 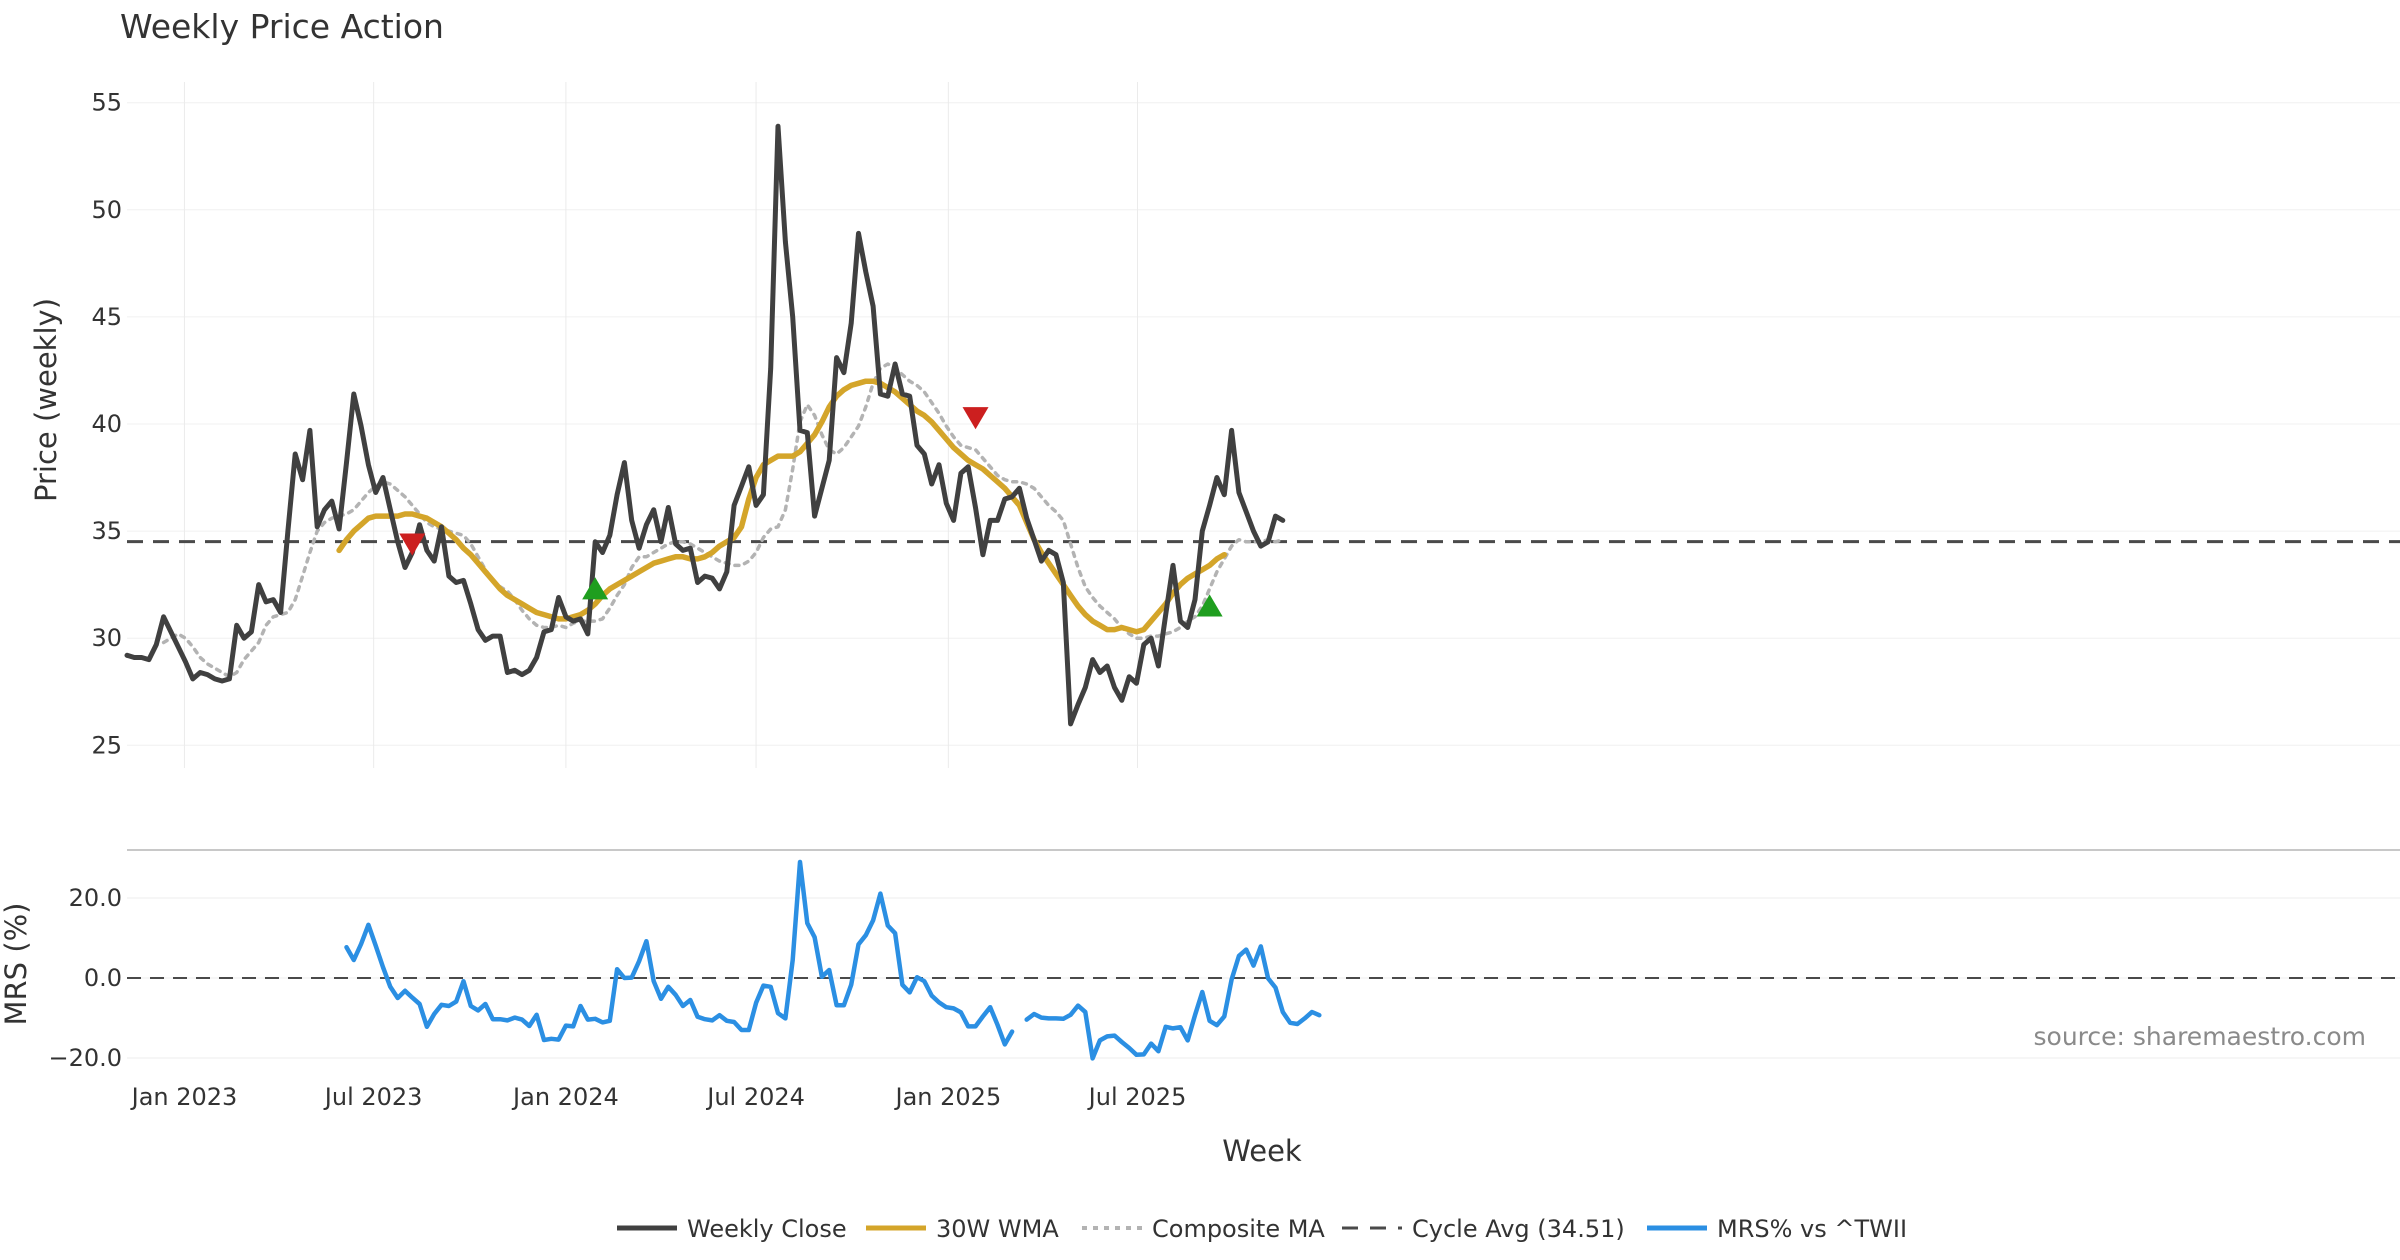 What do you see at coordinates (373, 1097) in the screenshot?
I see `x-tick-label: Jul 2023` at bounding box center [373, 1097].